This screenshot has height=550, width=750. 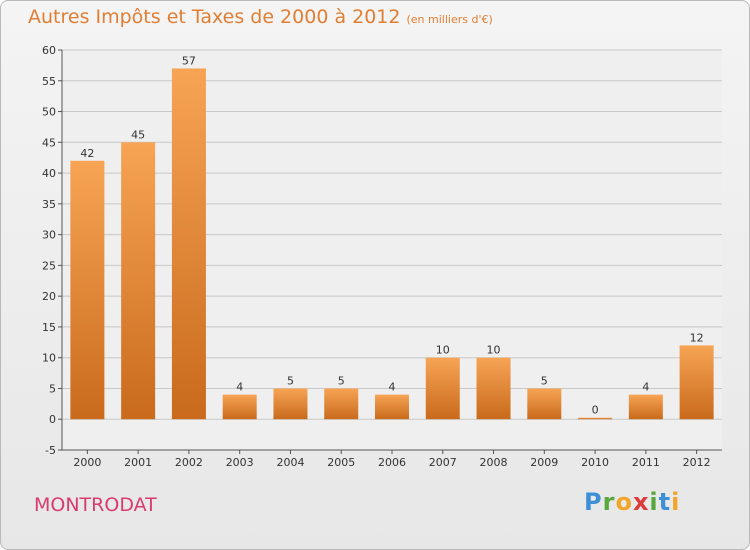 I want to click on bar-value-label: 12, so click(x=697, y=337).